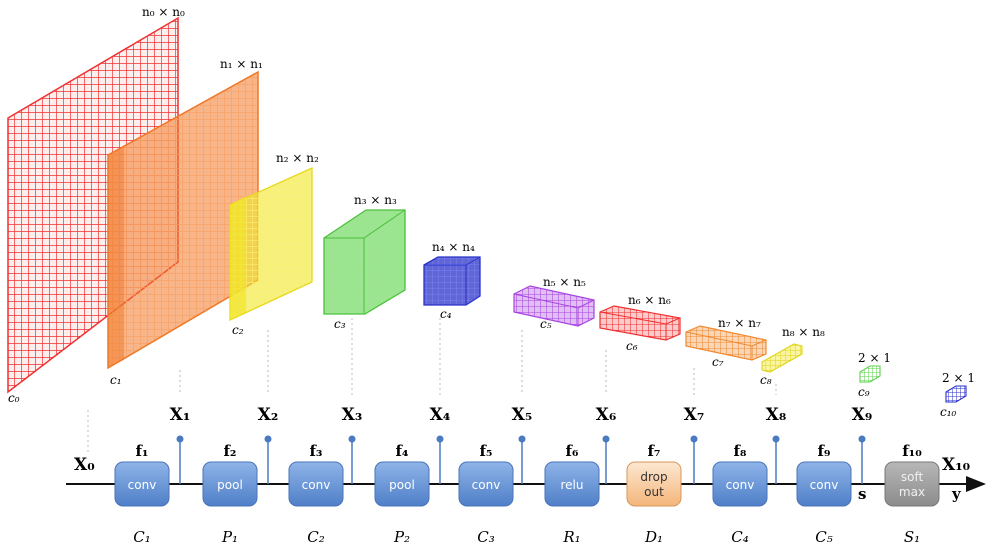 This screenshot has height=555, width=990. I want to click on stage-5-function: f₅, so click(485, 451).